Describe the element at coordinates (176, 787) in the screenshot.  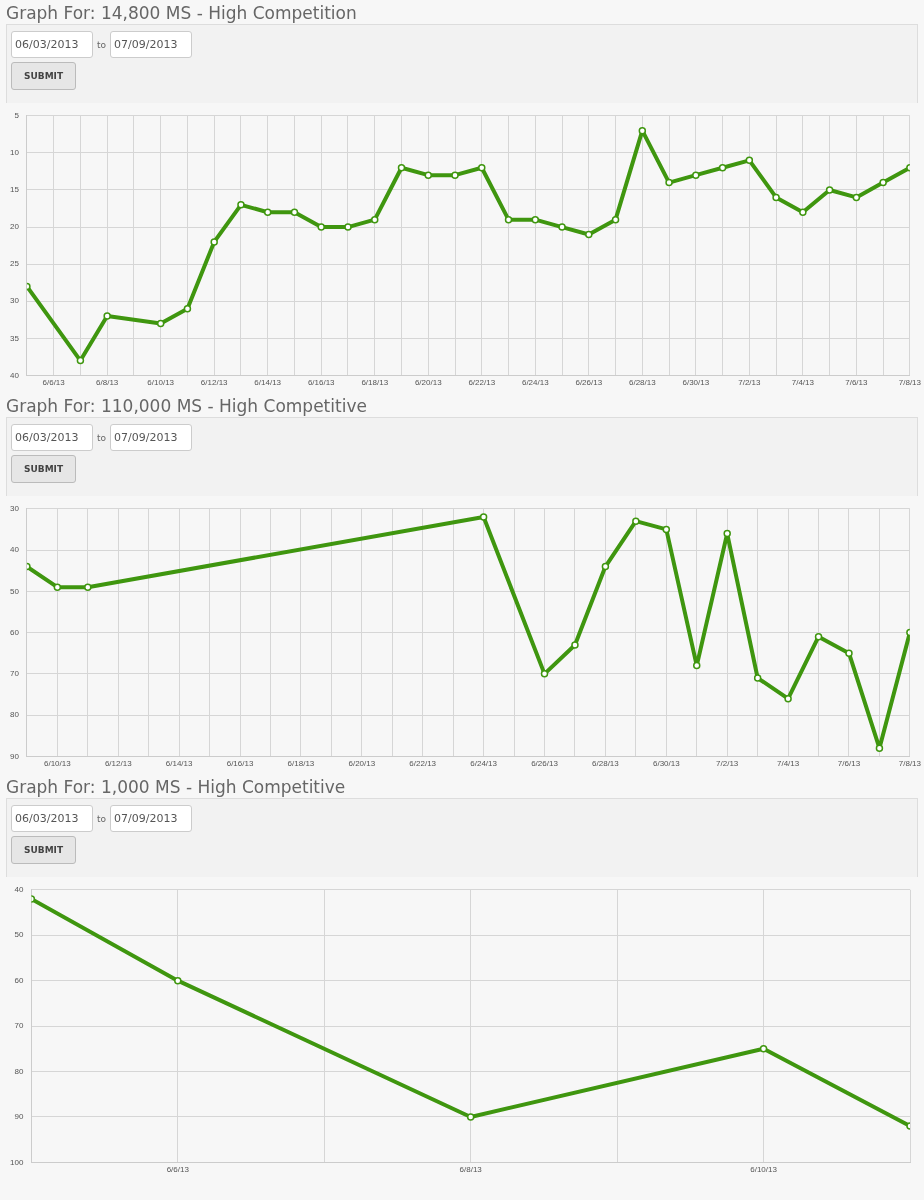
I see `chart-title: Graph For: 1,000 MS - High Competitive` at that location.